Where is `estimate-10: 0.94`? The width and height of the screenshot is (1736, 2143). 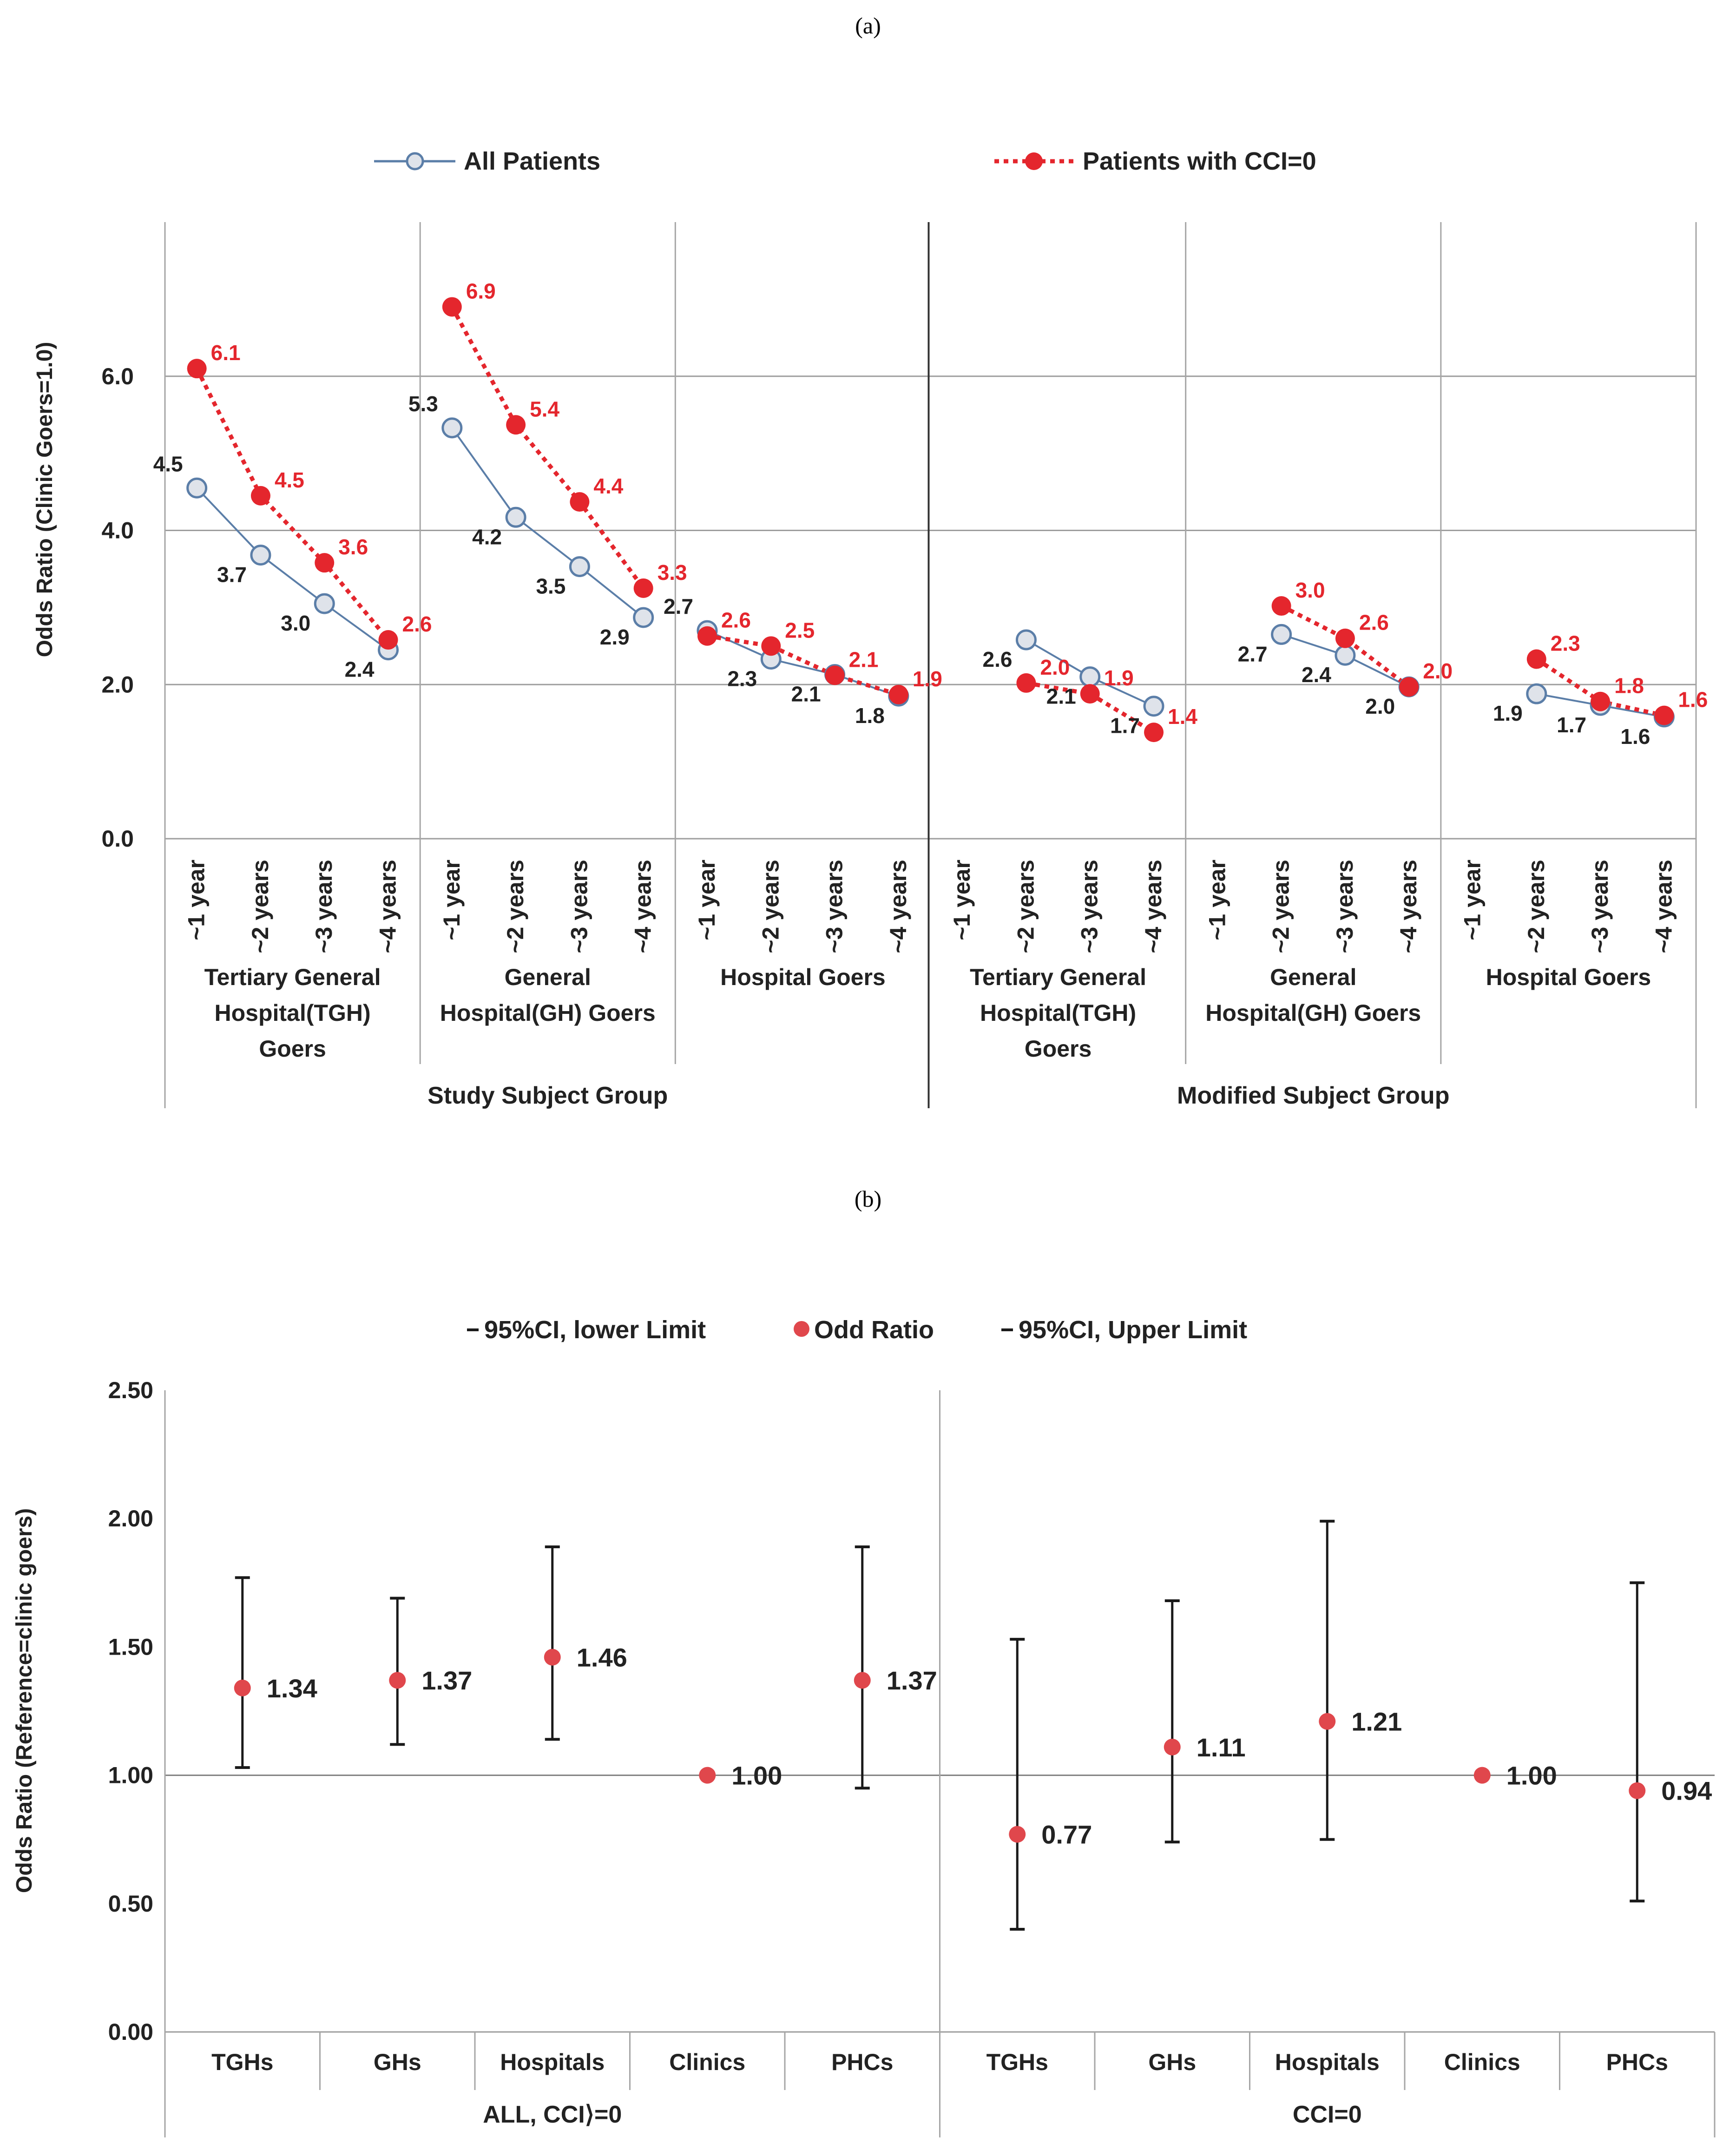
estimate-10: 0.94 is located at coordinates (1671, 1742).